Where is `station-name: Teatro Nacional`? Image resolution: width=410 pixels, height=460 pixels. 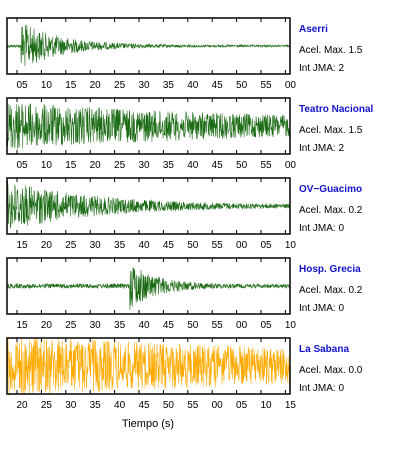
station-name: Teatro Nacional is located at coordinates (336, 109).